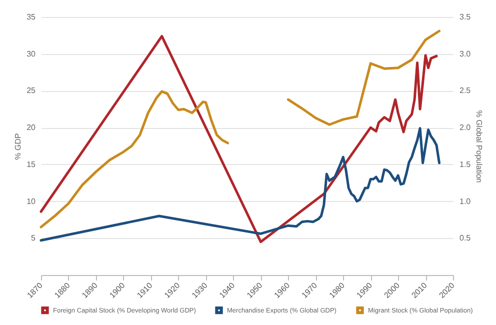  Describe the element at coordinates (466, 91) in the screenshot. I see `y2-tick-label: 2.5` at that location.